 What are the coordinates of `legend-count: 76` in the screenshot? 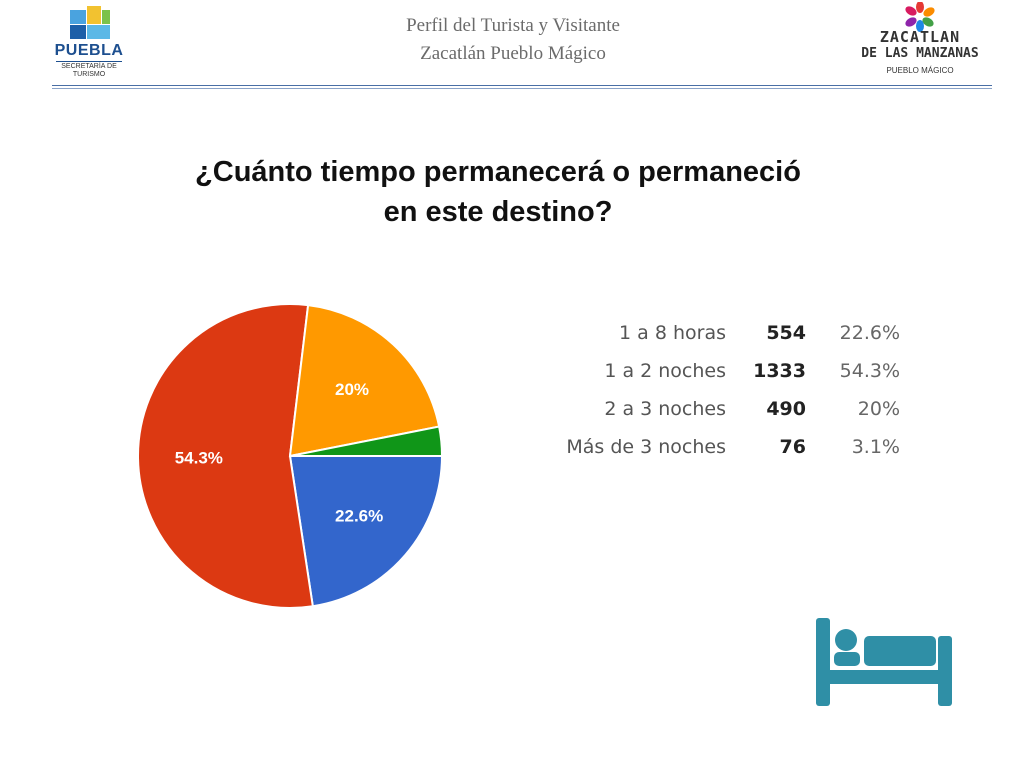 It's located at (792, 447).